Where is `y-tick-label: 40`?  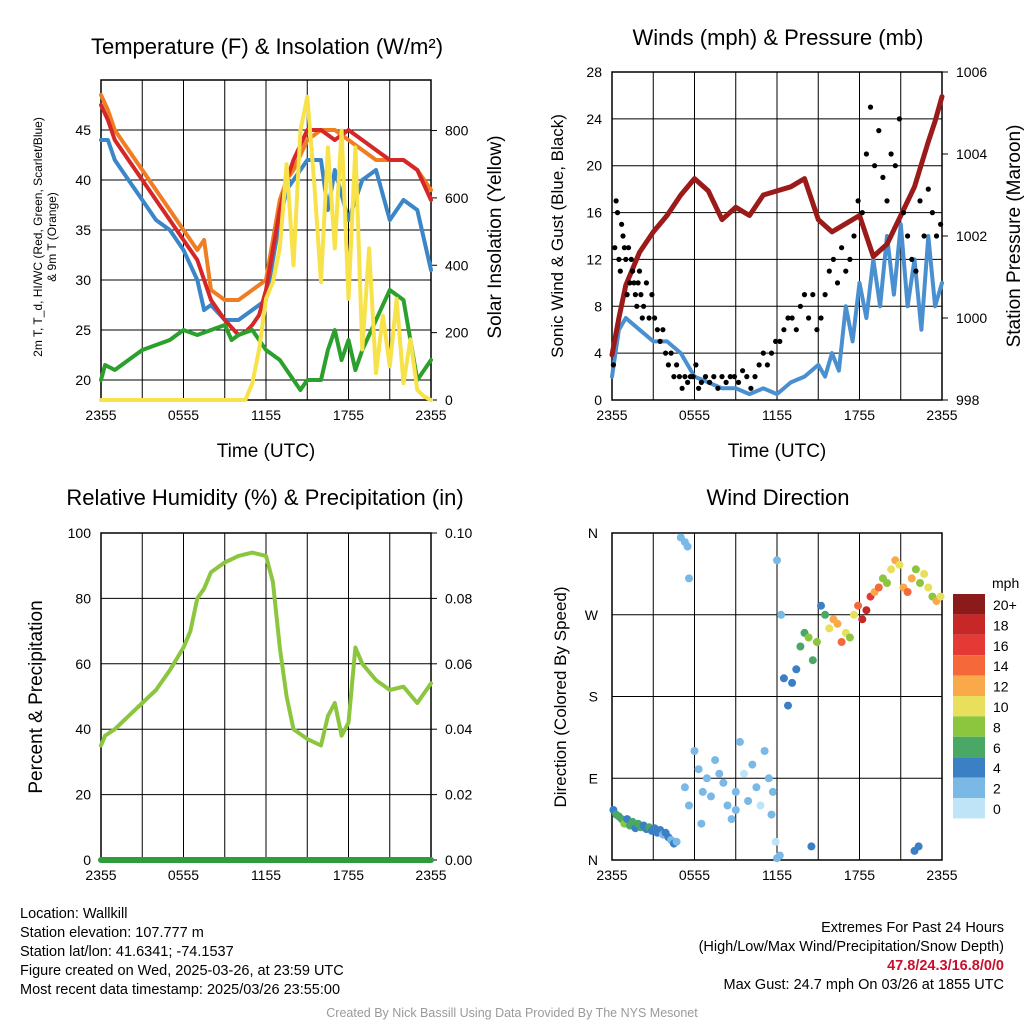
y-tick-label: 40 is located at coordinates (83, 180).